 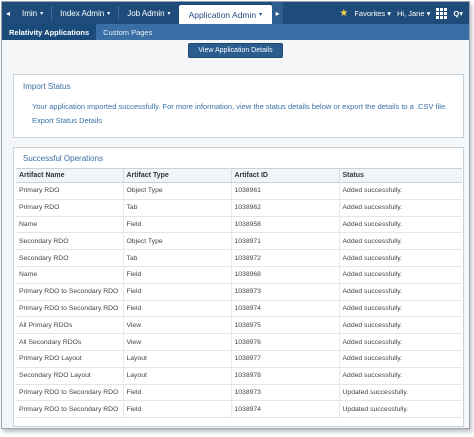 I want to click on search-icon: Q, so click(x=456, y=13).